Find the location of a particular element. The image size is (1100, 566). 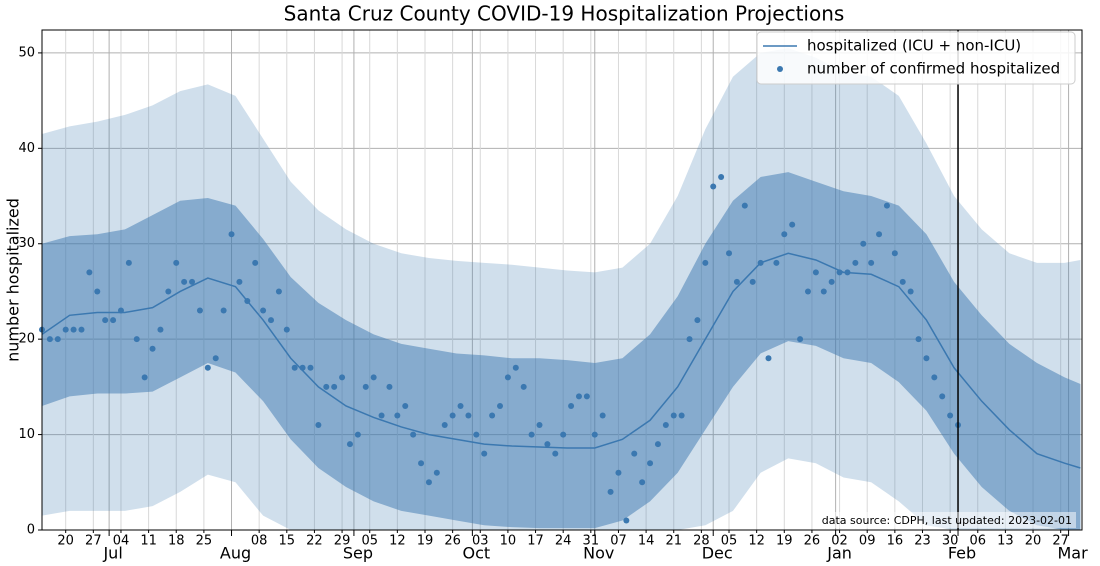

x-tick-label: 14 is located at coordinates (646, 541).